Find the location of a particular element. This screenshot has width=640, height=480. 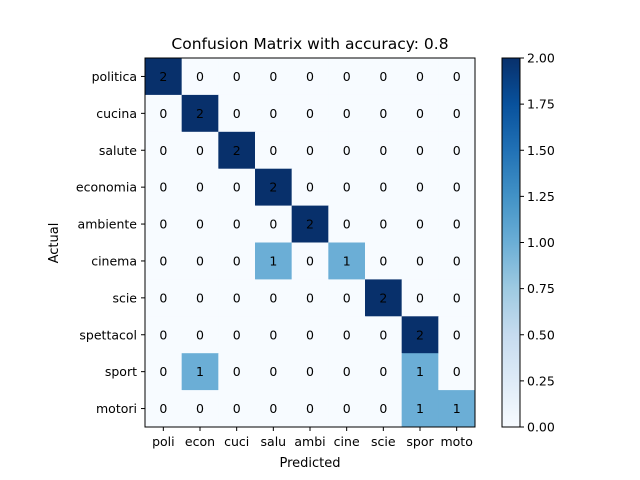

y-tick-label: motori is located at coordinates (116, 408).